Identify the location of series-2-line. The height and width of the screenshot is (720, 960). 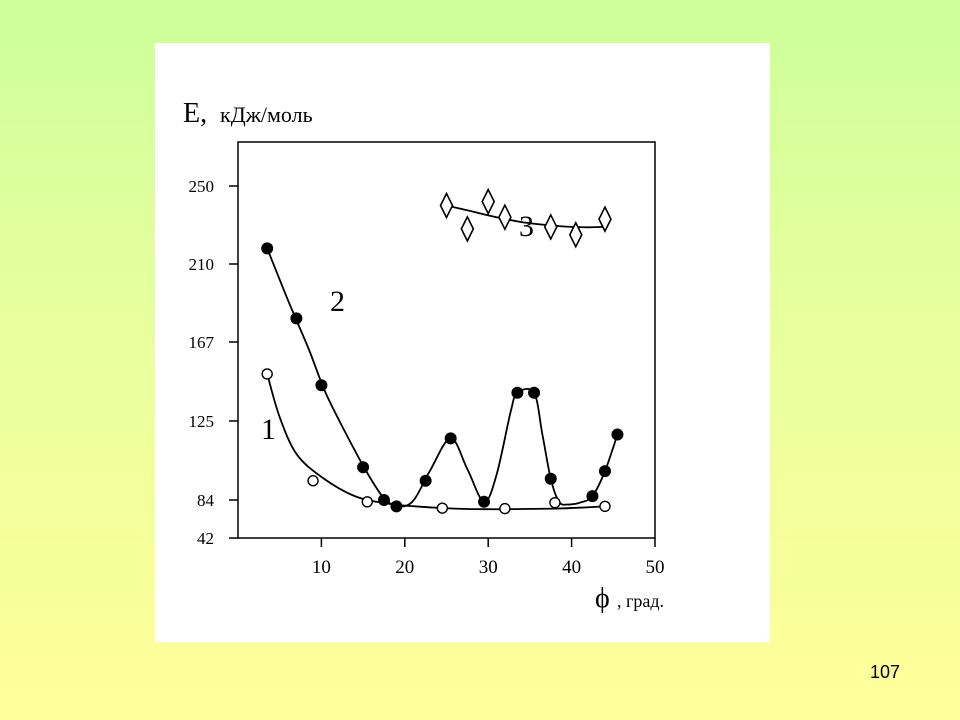
(442, 378).